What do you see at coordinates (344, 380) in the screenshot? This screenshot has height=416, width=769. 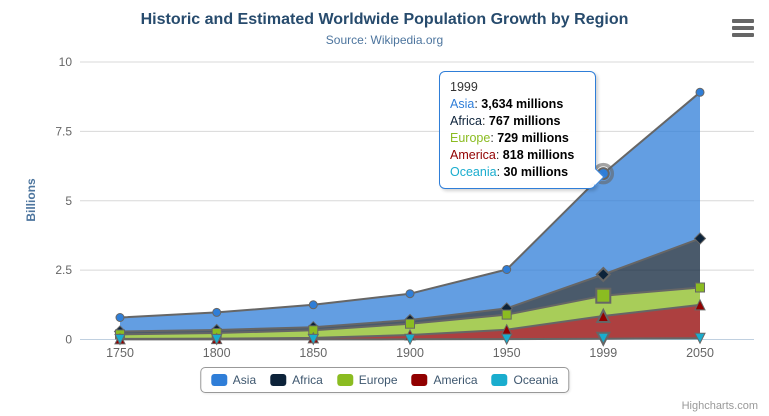 I see `europe-swatch-icon` at bounding box center [344, 380].